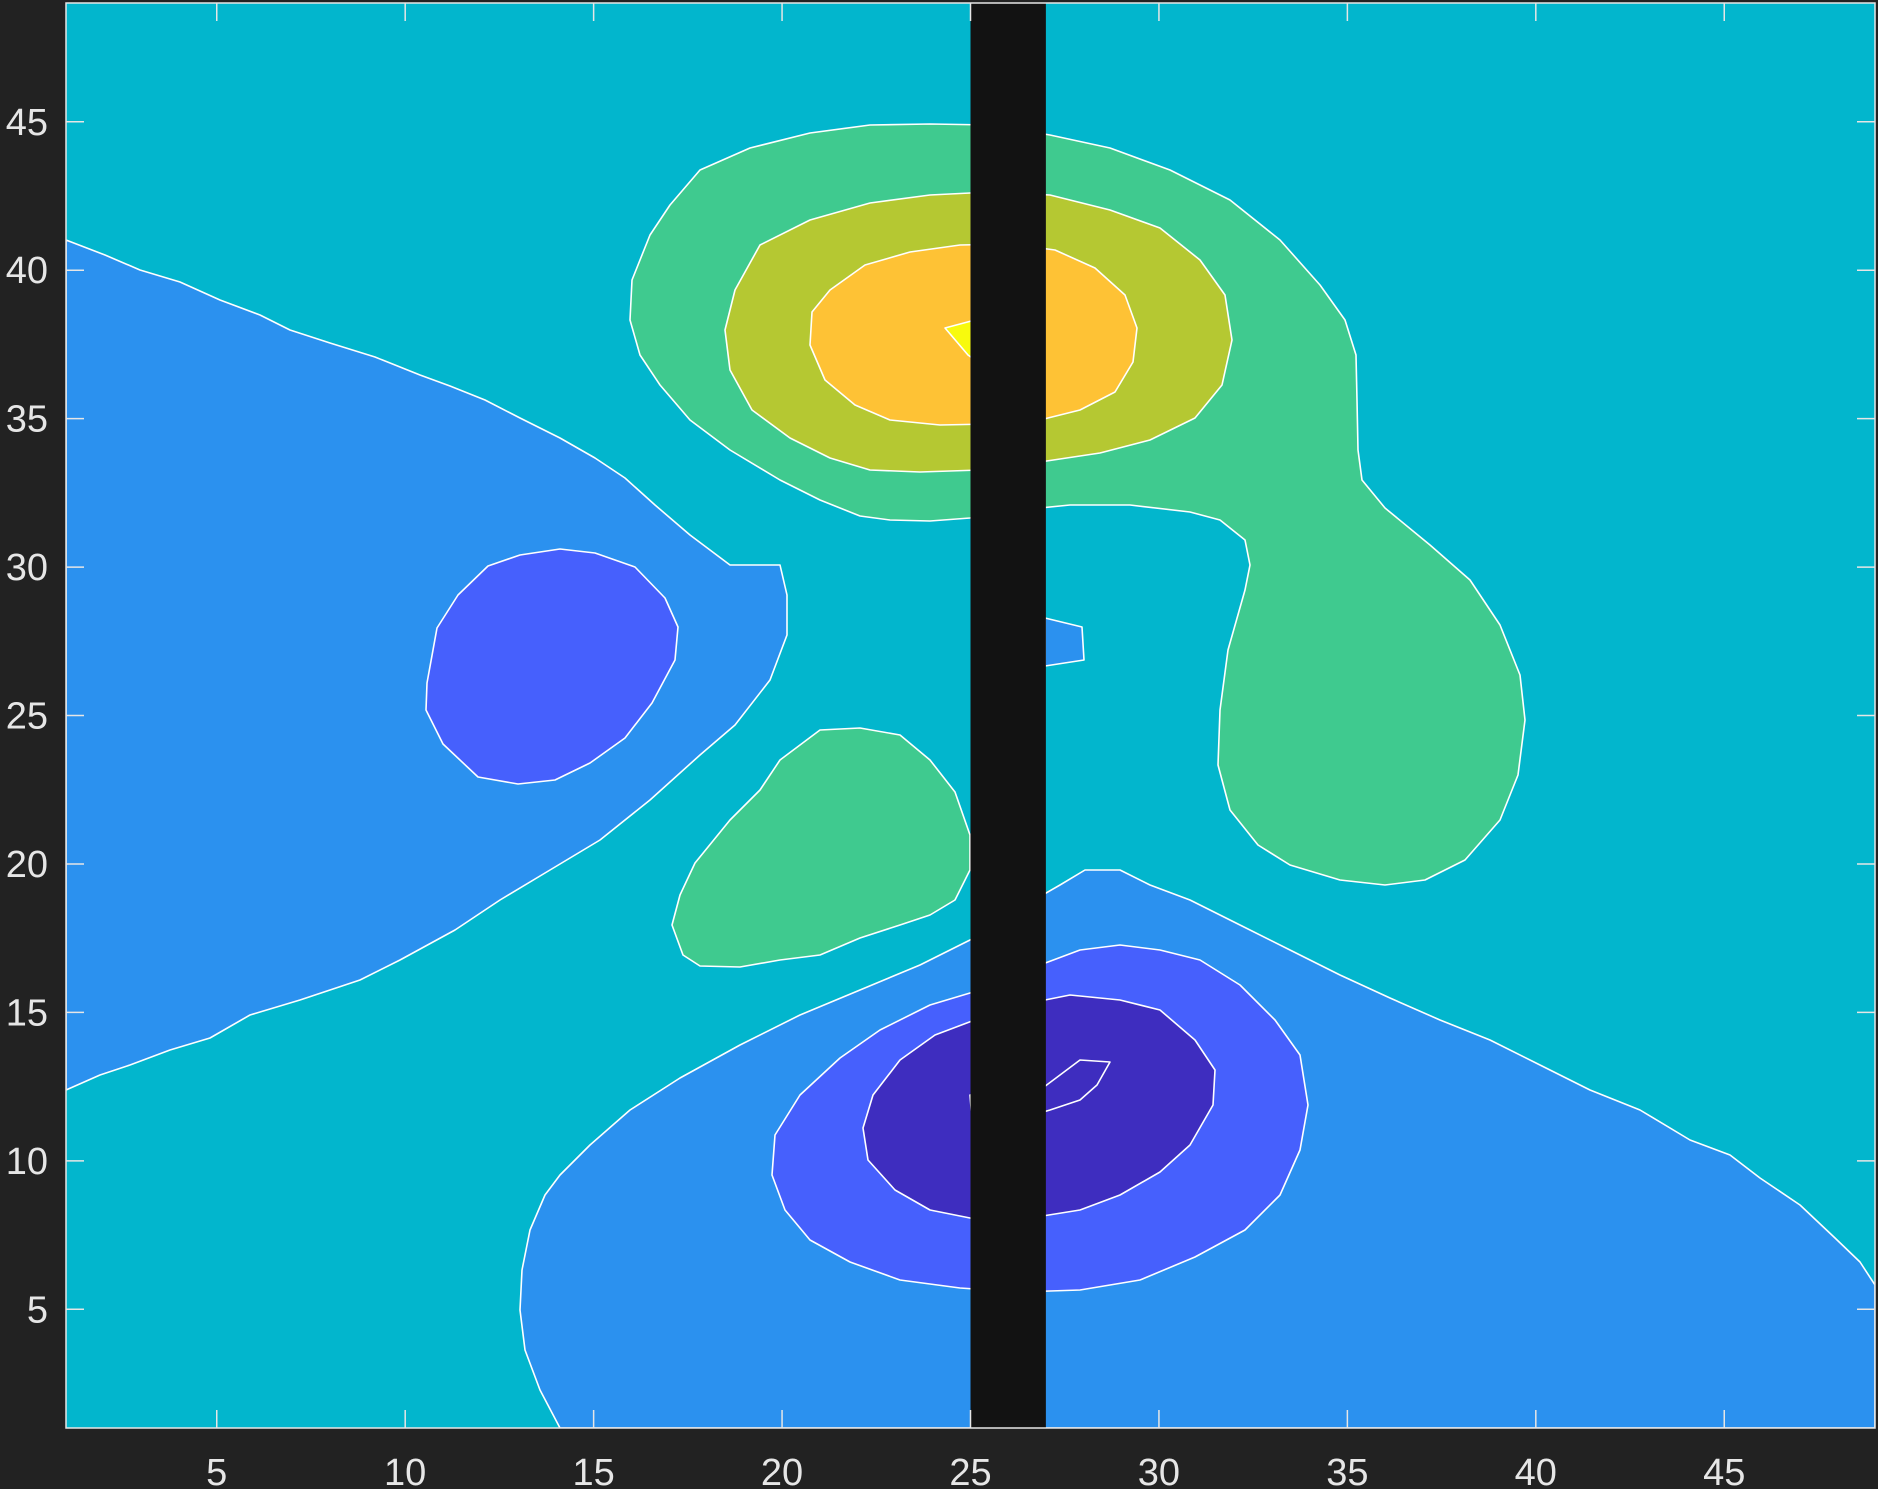 Image resolution: width=1878 pixels, height=1489 pixels. Describe the element at coordinates (27, 717) in the screenshot. I see `y-tick-label: 25` at that location.